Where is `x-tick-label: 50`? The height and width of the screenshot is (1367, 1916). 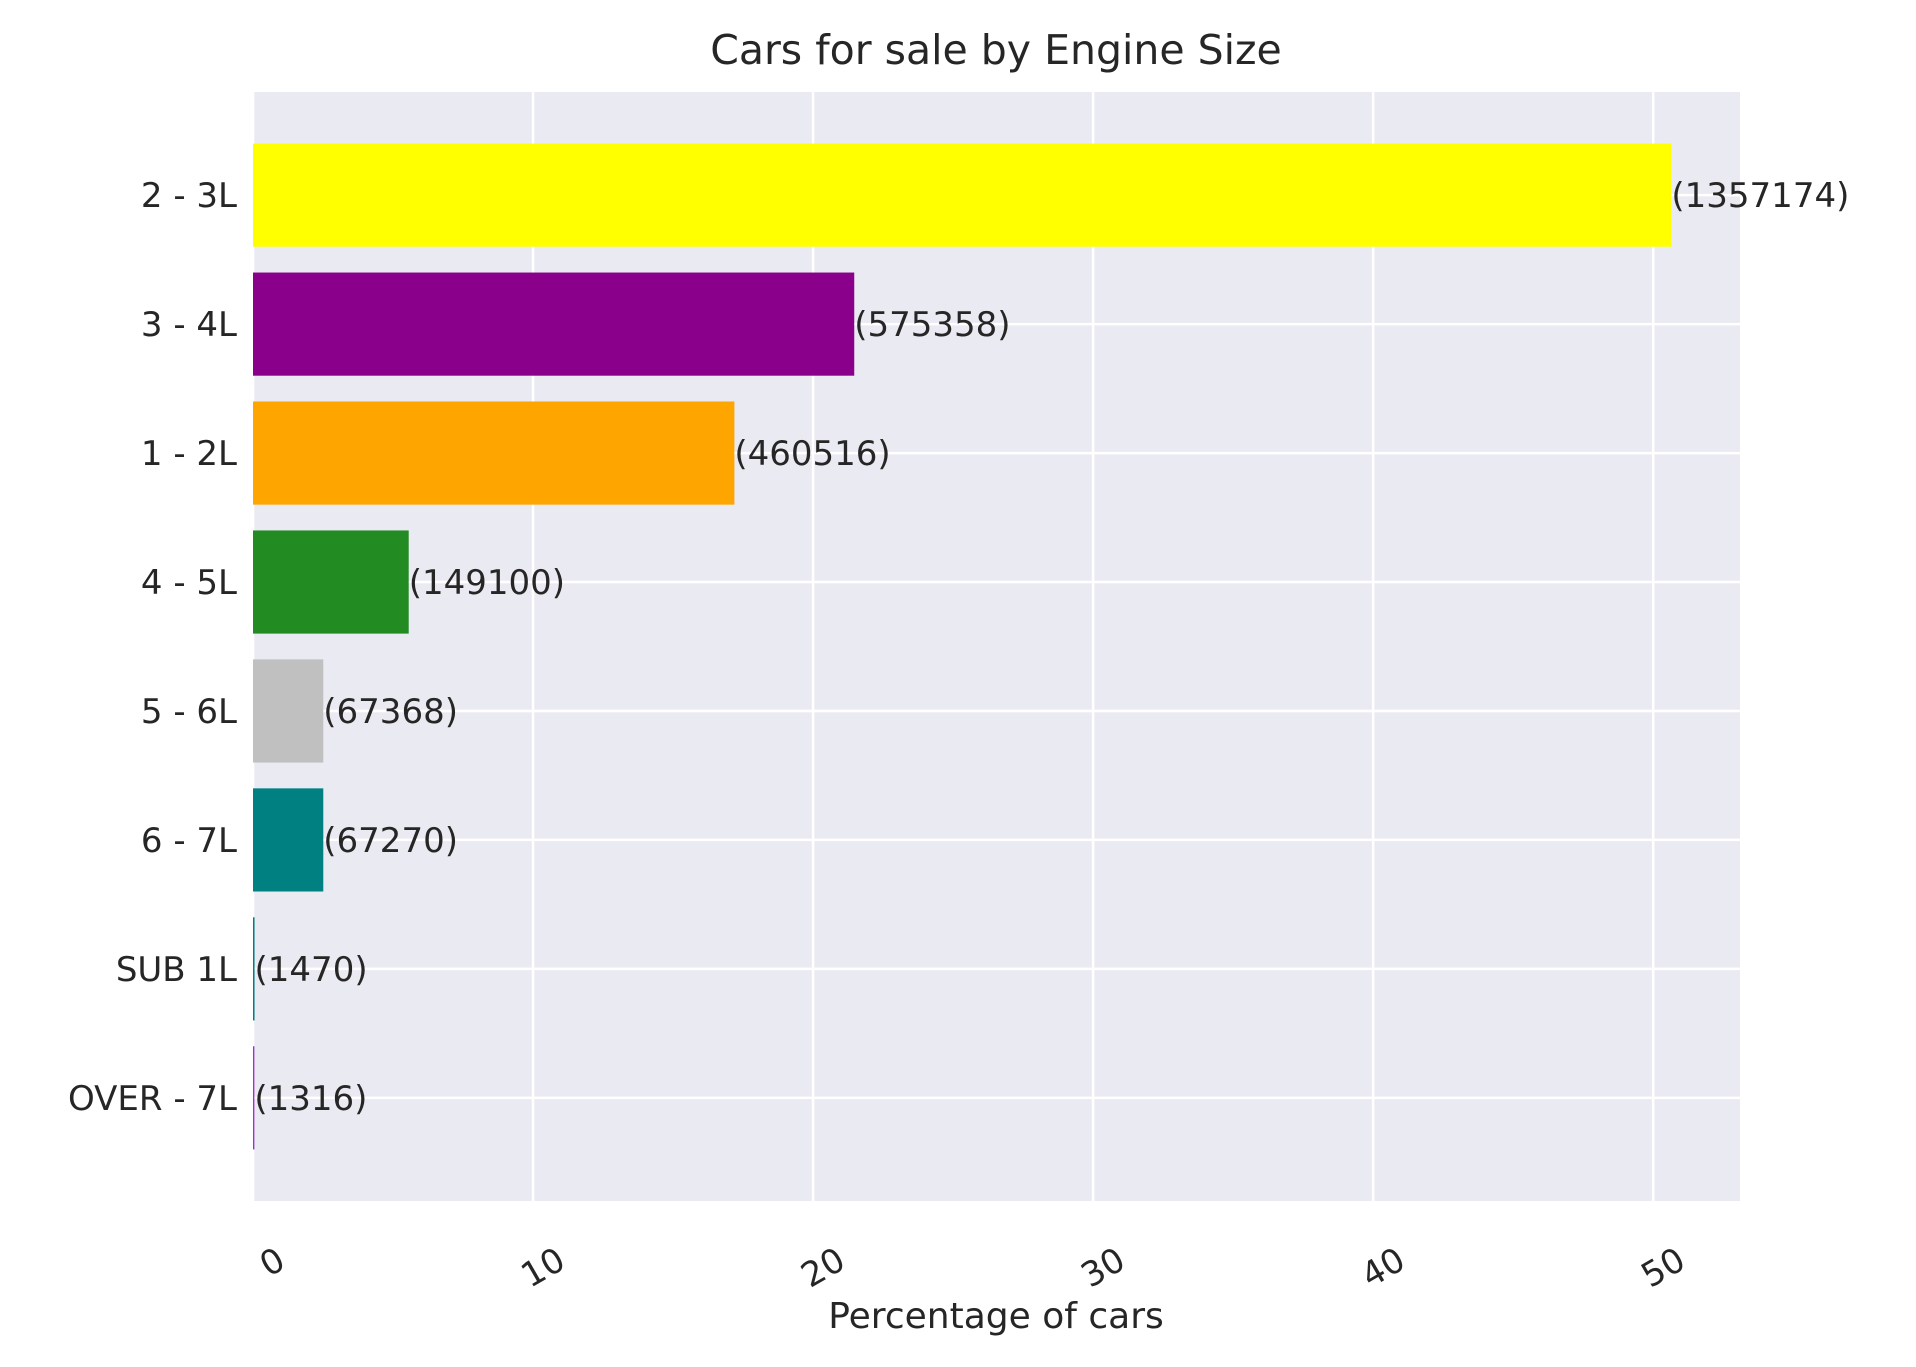 x-tick-label: 50 is located at coordinates (1663, 1268).